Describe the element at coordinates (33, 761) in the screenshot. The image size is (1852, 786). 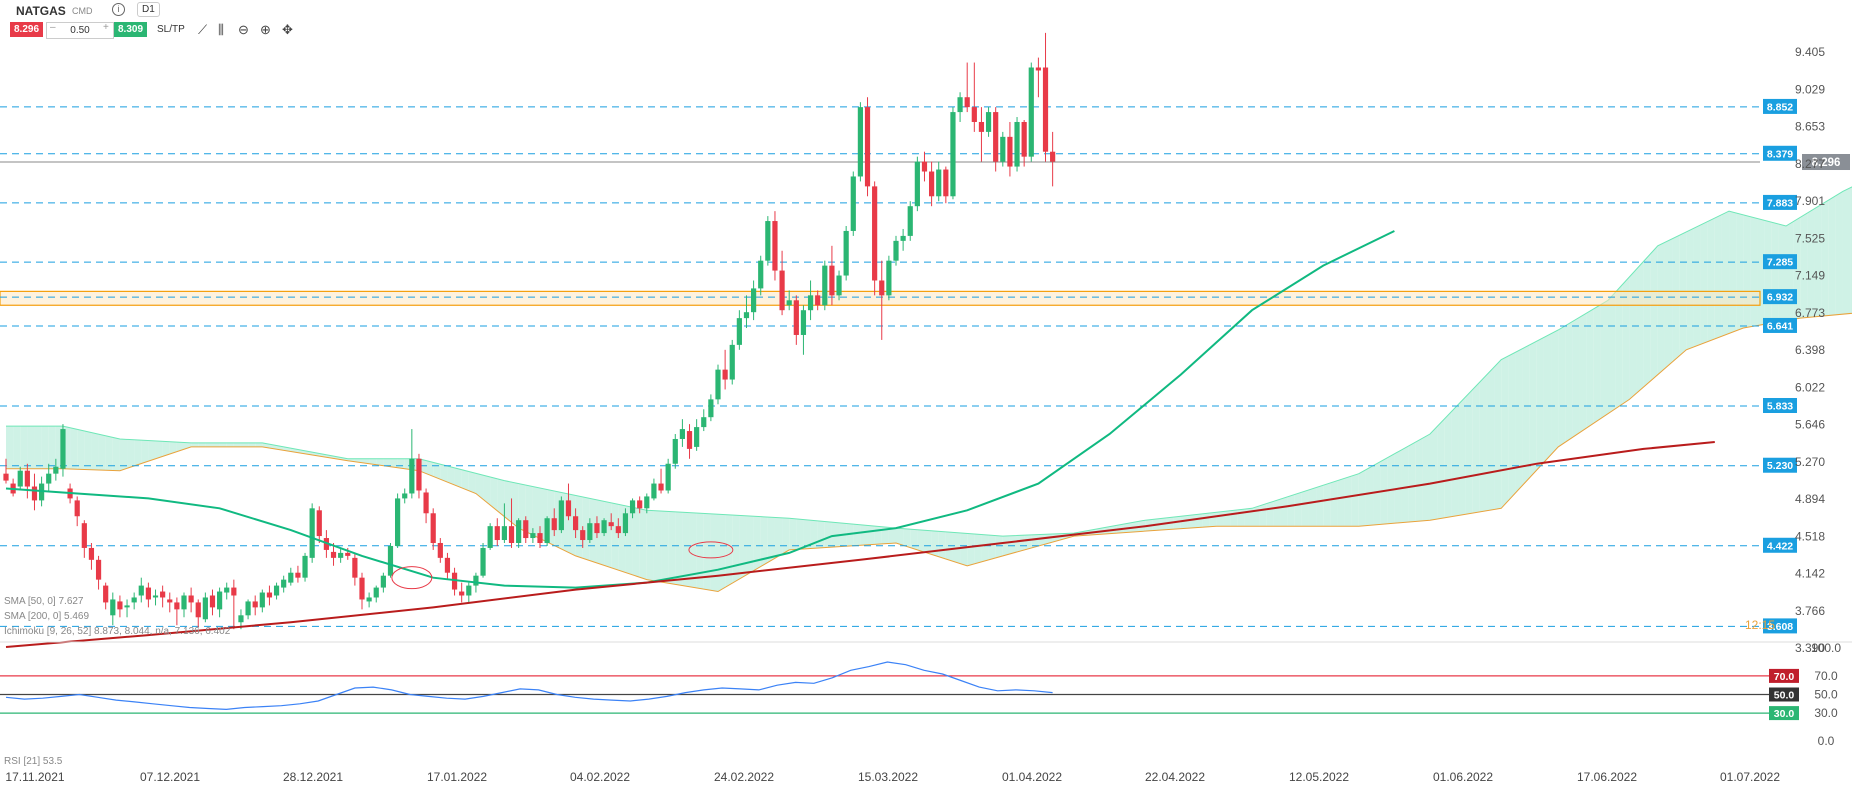
I see `rsi-legend: RSI [21] 53.5` at that location.